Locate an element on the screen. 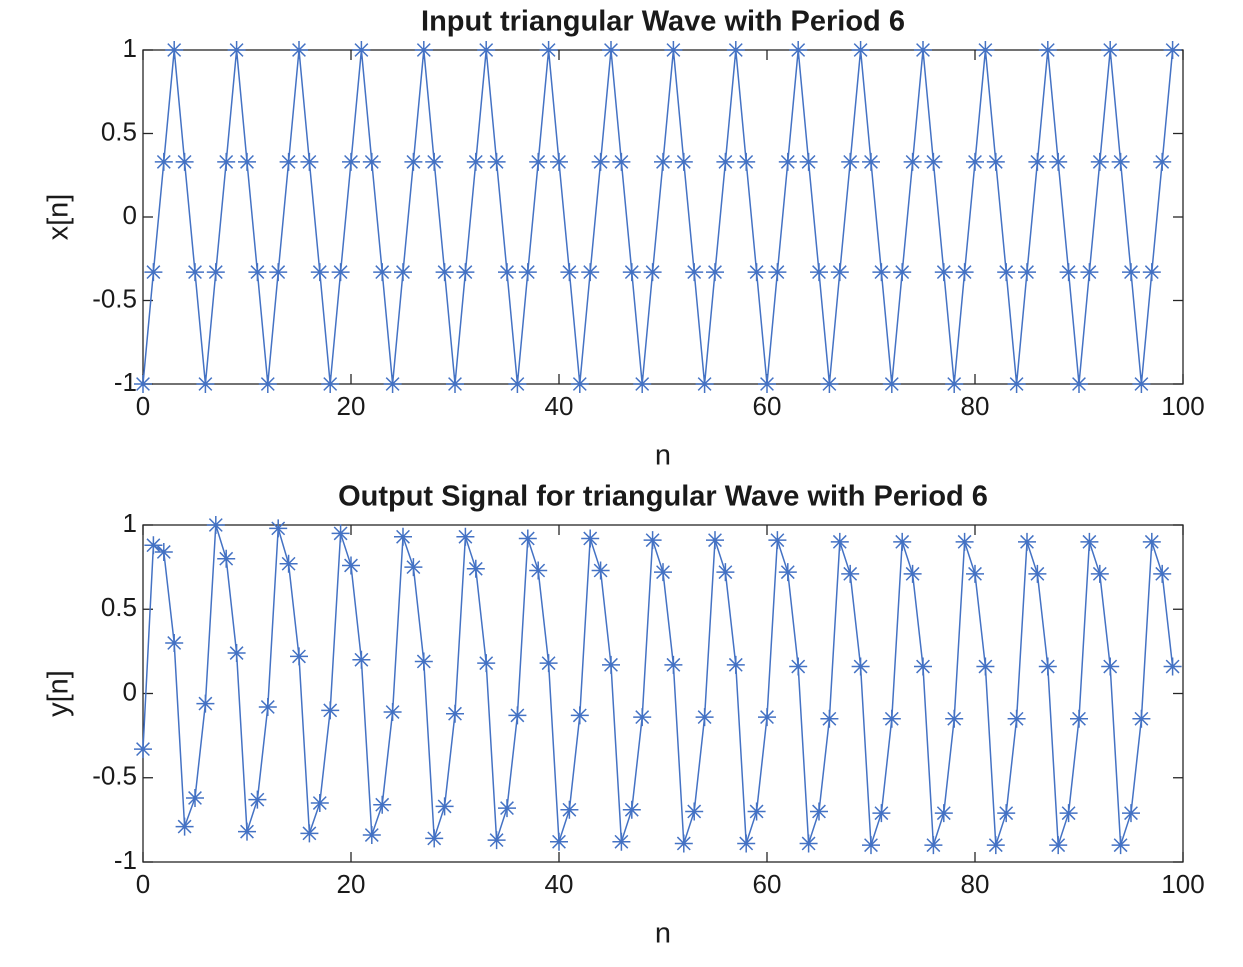 The width and height of the screenshot is (1243, 967). x-tick-label: 0 is located at coordinates (143, 884).